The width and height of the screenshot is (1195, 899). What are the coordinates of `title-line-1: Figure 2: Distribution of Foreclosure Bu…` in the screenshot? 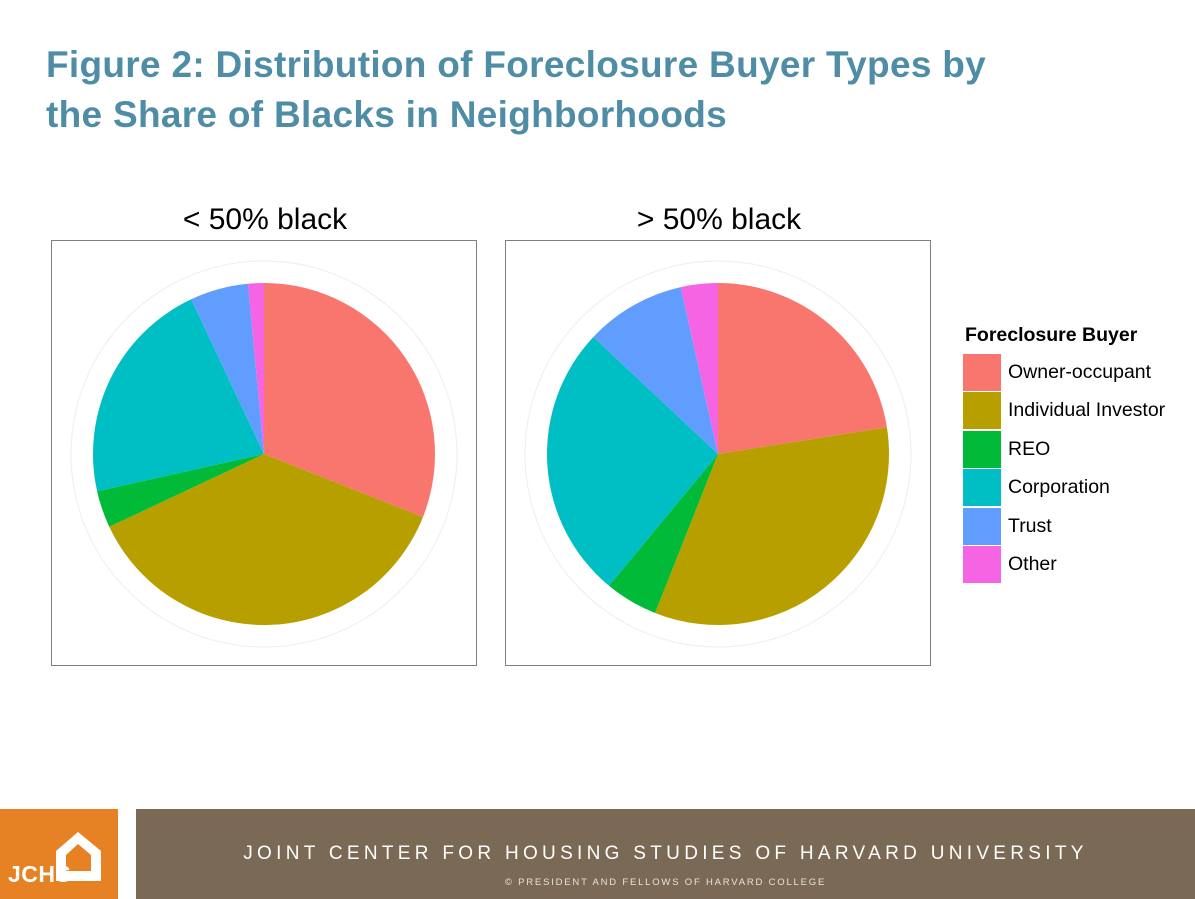 It's located at (516, 64).